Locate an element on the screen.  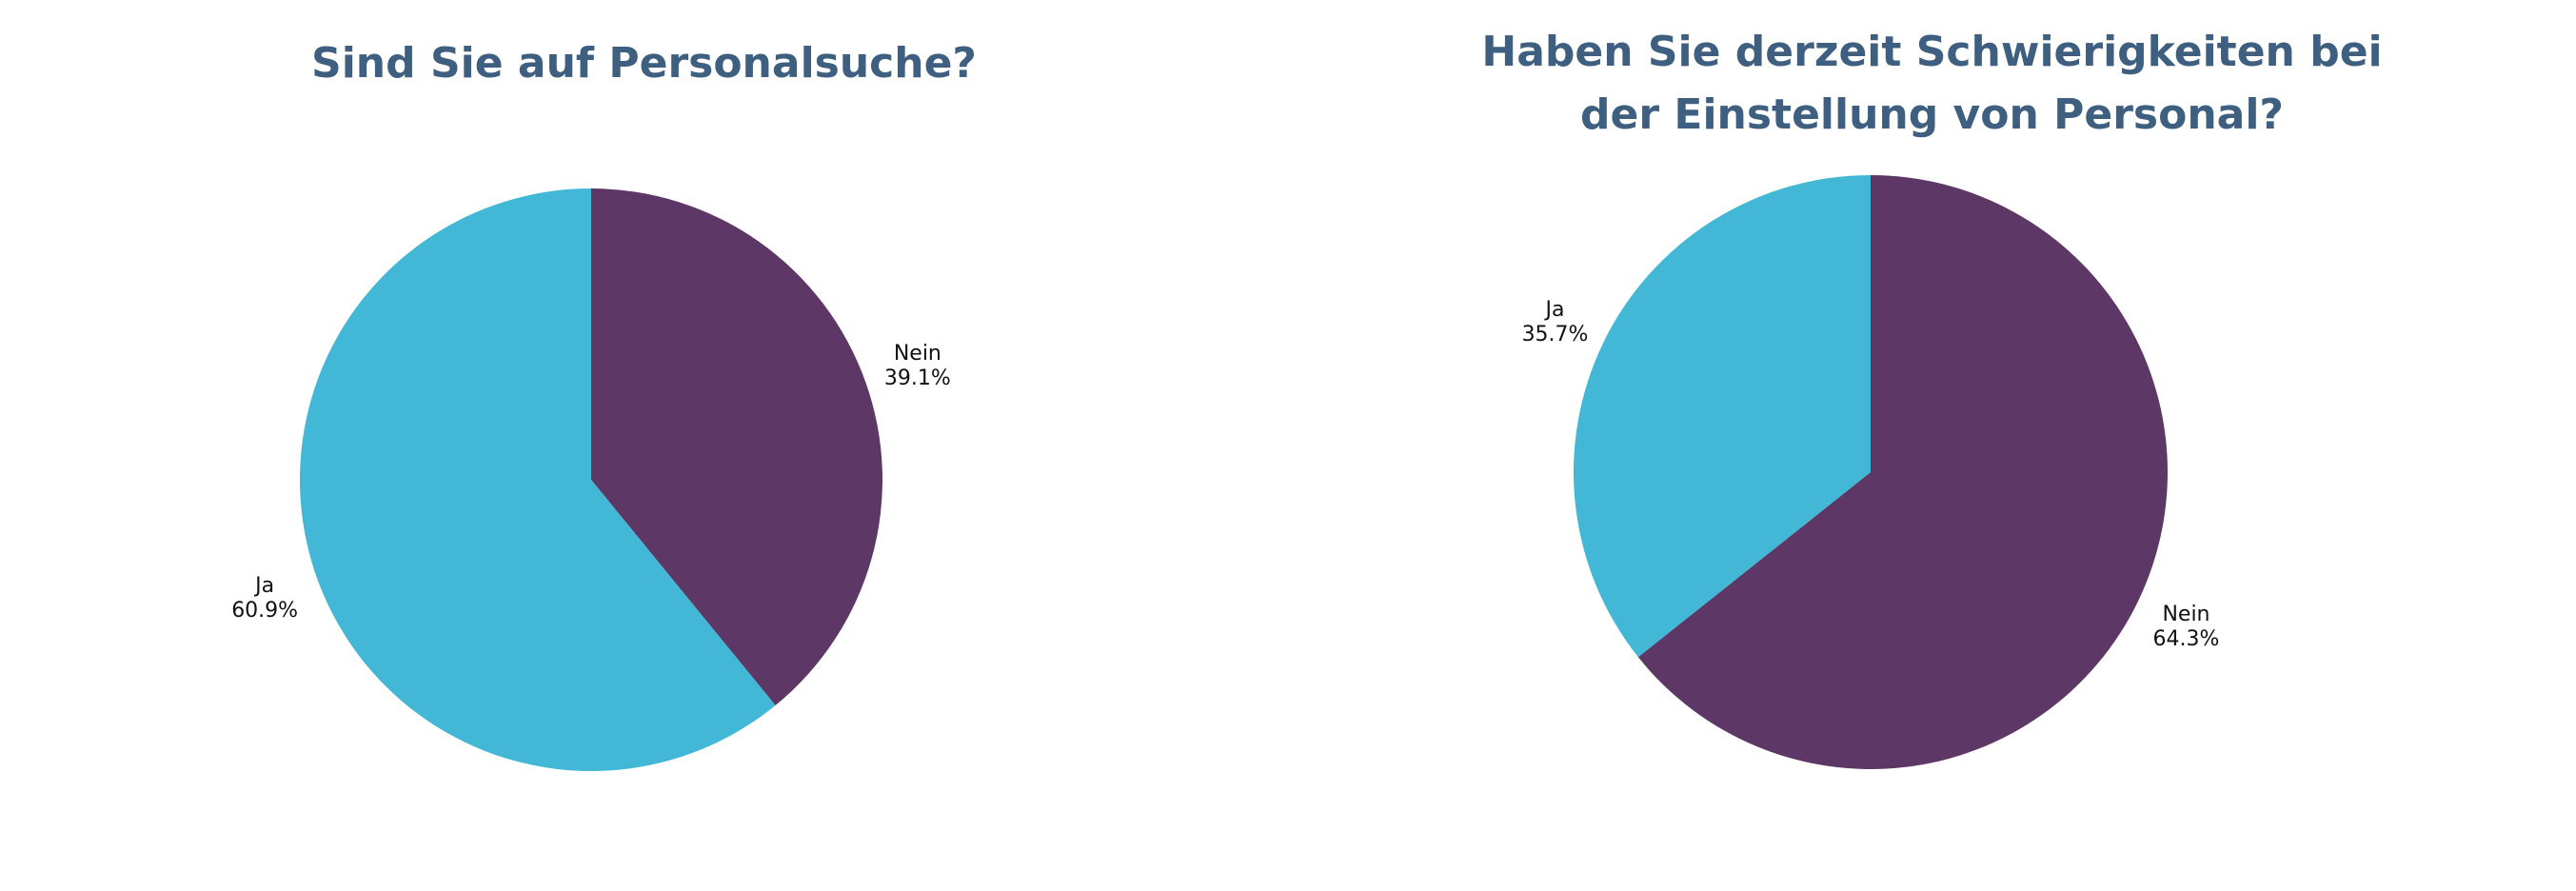
slice-value-label: 64.3% is located at coordinates (2186, 639).